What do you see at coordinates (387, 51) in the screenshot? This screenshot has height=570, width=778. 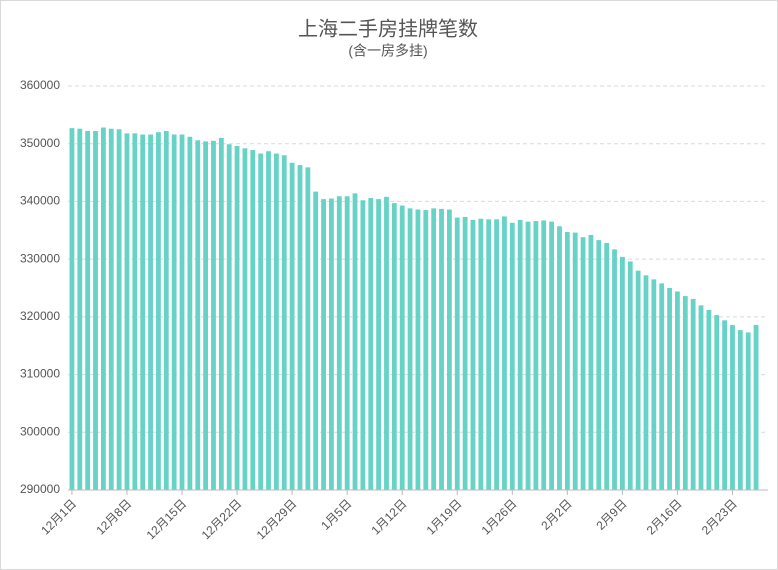 I see `chart-subtitle: (含一房多挂)` at bounding box center [387, 51].